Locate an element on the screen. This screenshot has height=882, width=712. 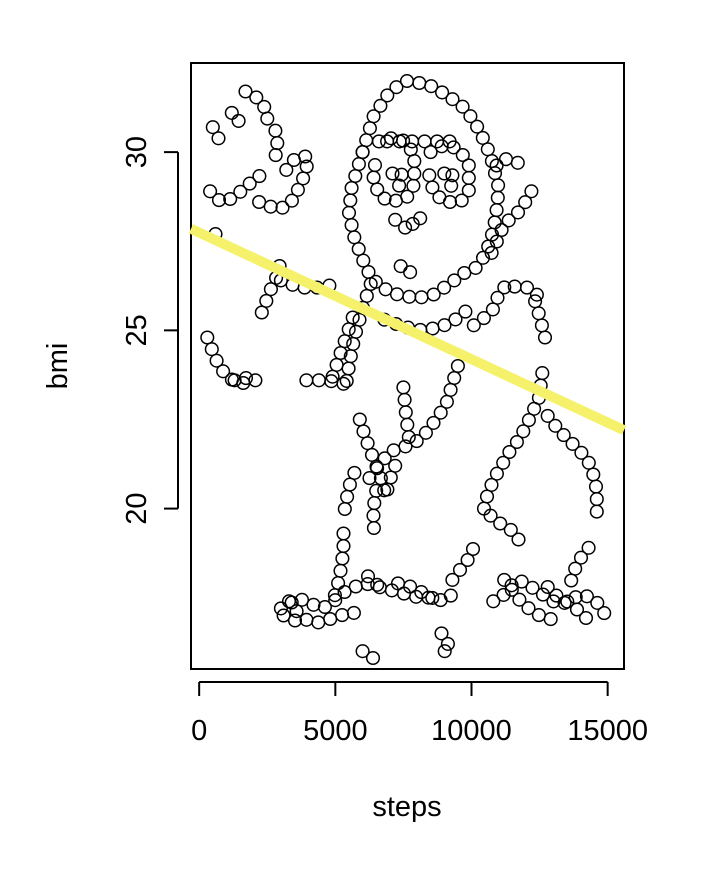
y-axis: 20 25 30 is located at coordinates (150, 330).